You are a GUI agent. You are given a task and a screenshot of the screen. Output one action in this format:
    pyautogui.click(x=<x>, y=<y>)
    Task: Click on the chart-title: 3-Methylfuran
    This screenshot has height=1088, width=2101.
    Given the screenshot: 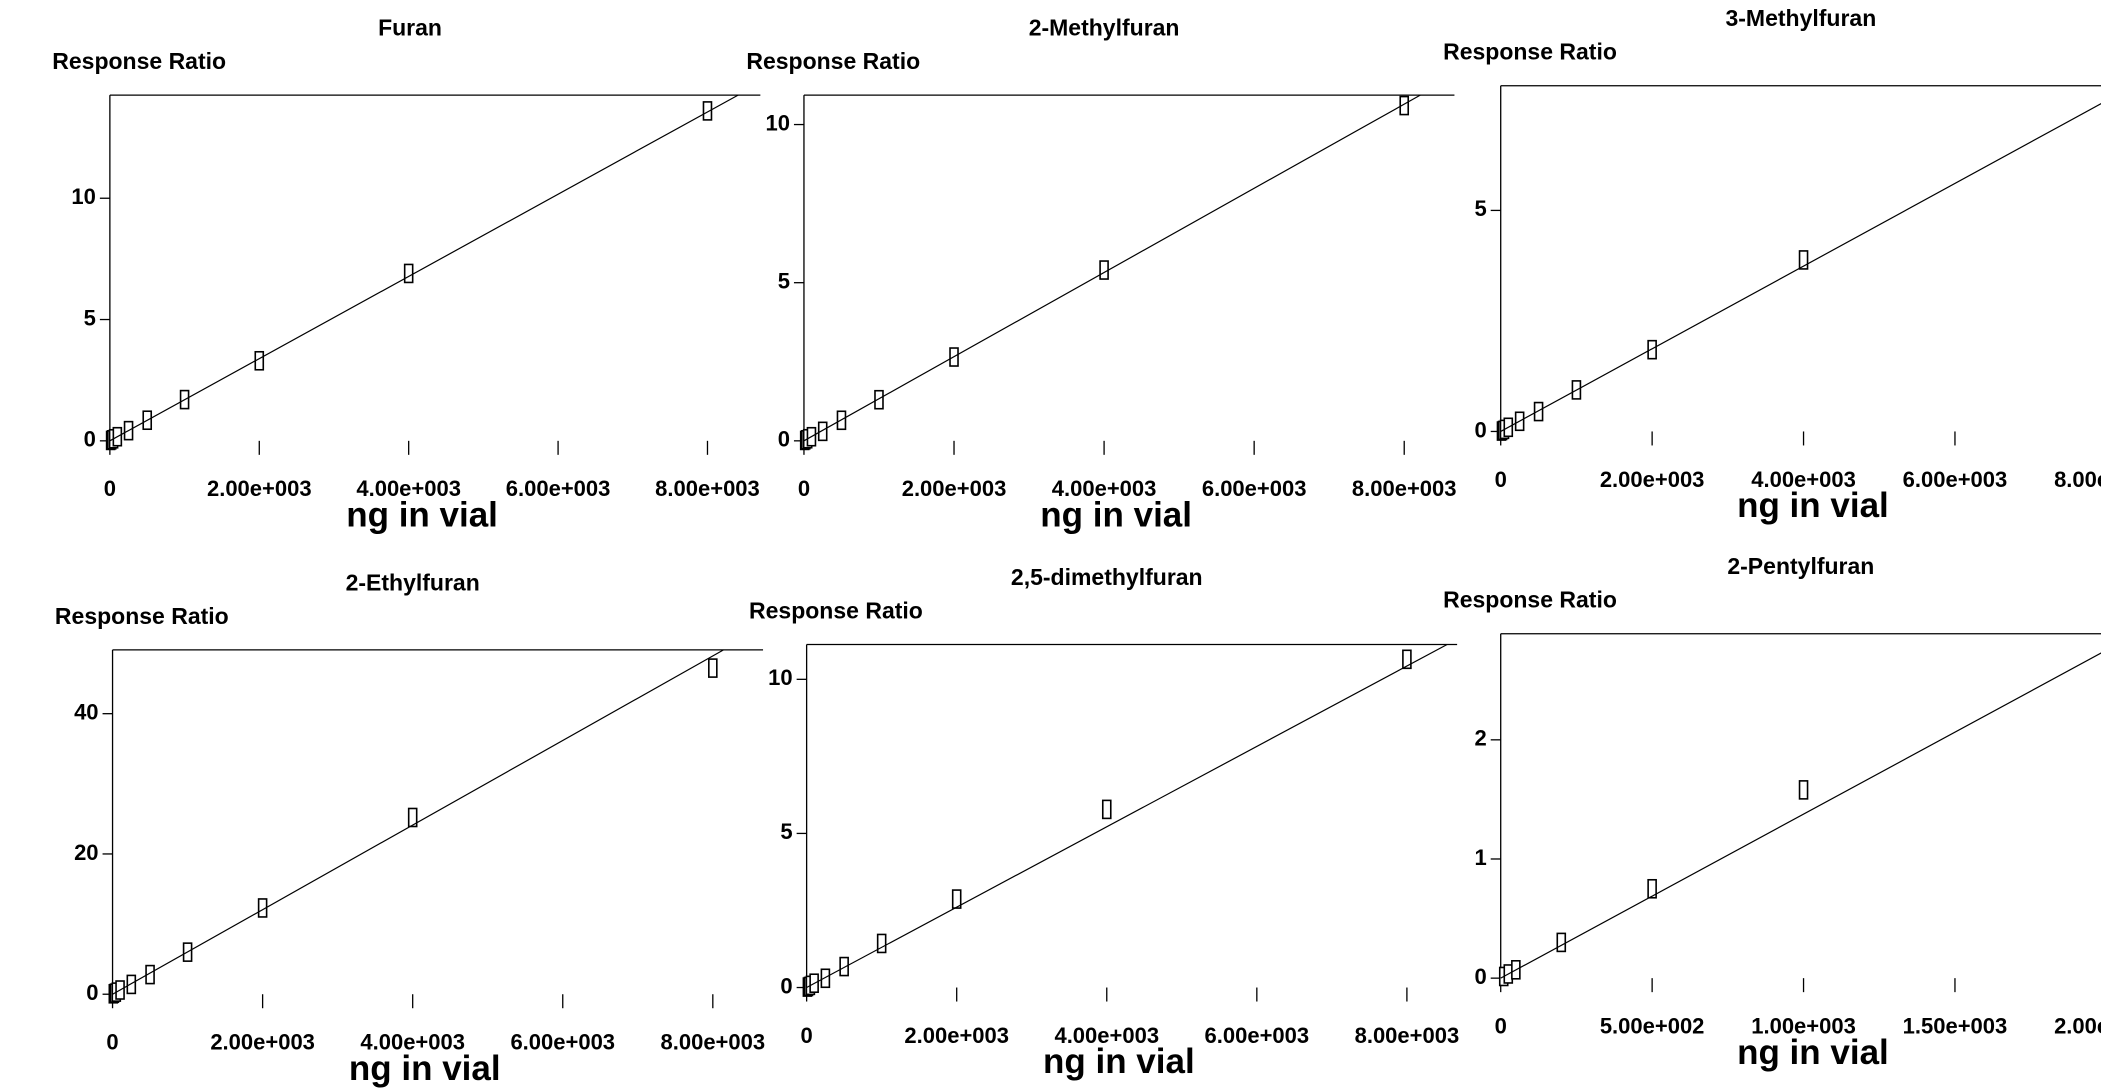 What is the action you would take?
    pyautogui.click(x=1800, y=18)
    